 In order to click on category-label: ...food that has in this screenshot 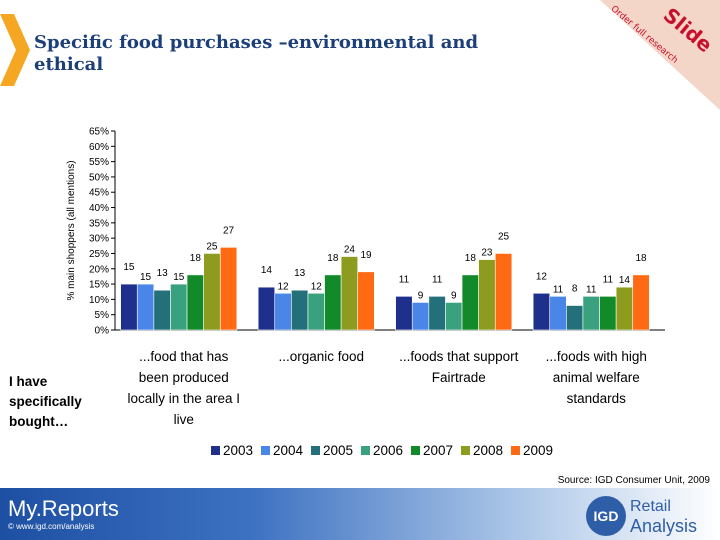, I will do `click(184, 356)`.